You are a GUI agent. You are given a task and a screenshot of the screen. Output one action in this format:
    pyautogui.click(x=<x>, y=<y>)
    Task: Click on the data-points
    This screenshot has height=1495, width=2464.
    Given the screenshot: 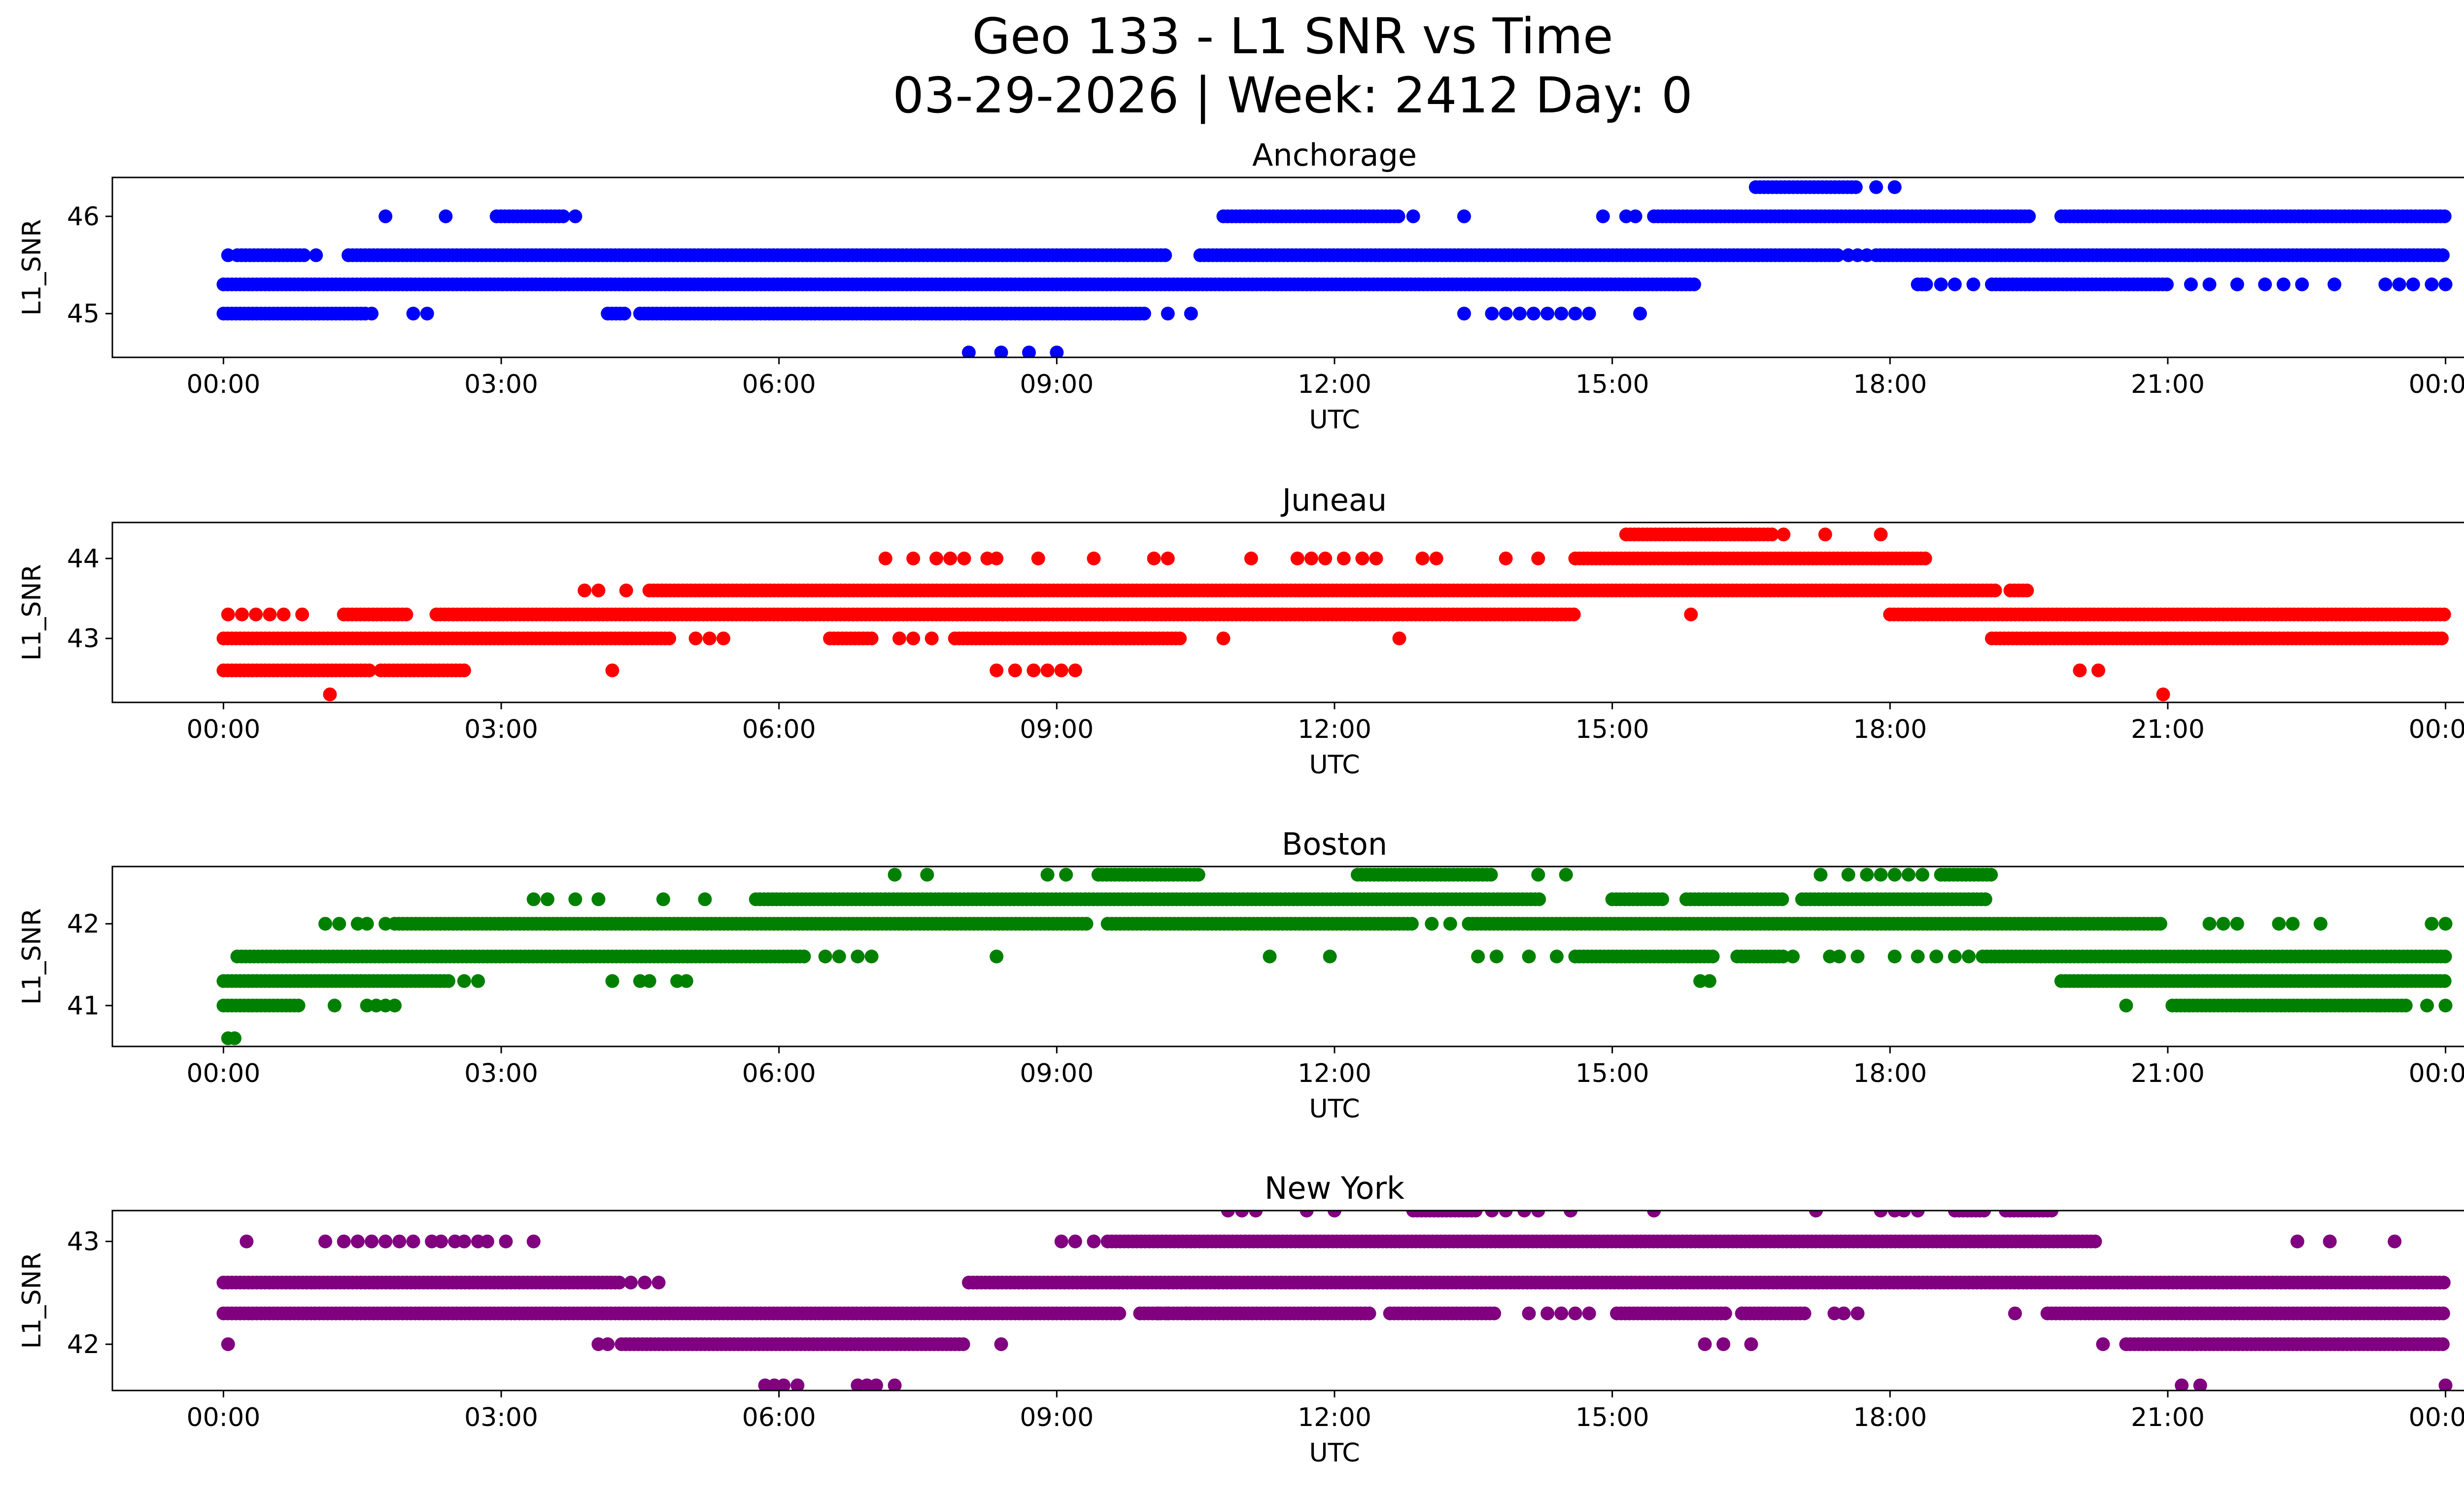 What is the action you would take?
    pyautogui.click(x=1334, y=956)
    